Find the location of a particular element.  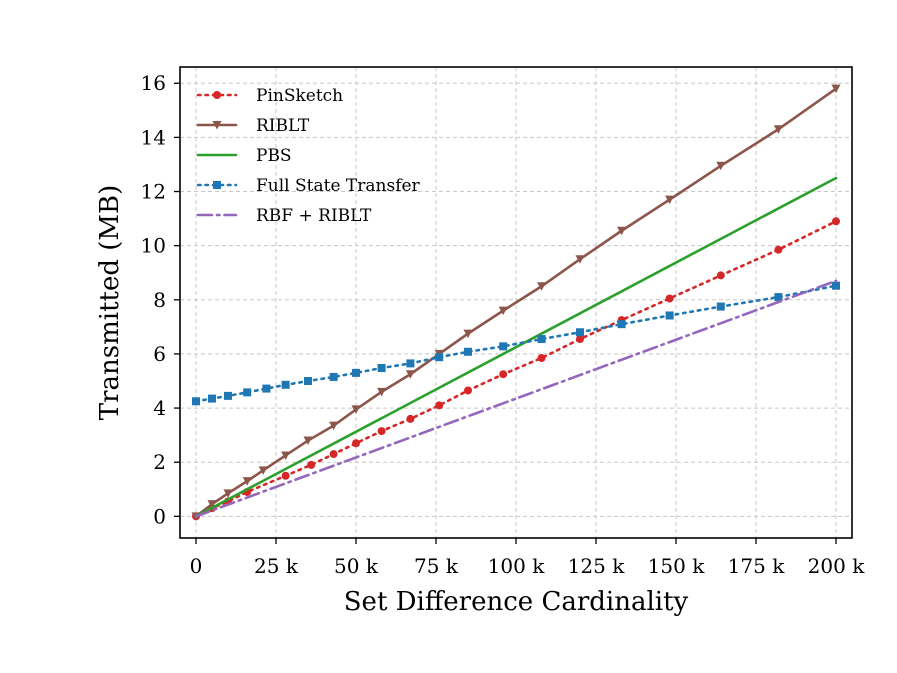

legend-item: PBS is located at coordinates (244, 156).